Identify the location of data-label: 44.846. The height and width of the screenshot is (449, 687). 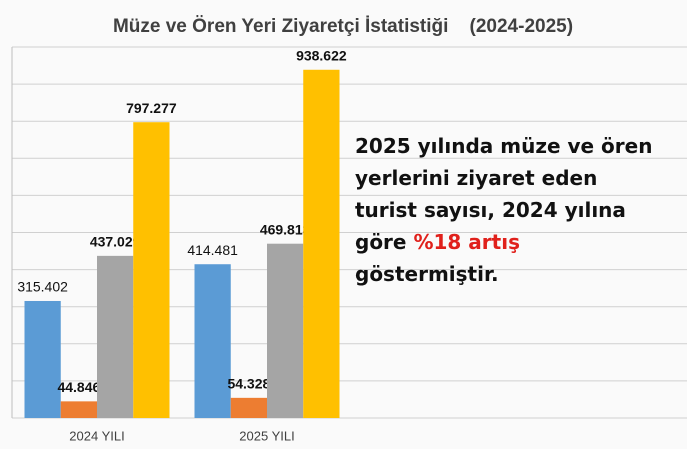
(78, 387).